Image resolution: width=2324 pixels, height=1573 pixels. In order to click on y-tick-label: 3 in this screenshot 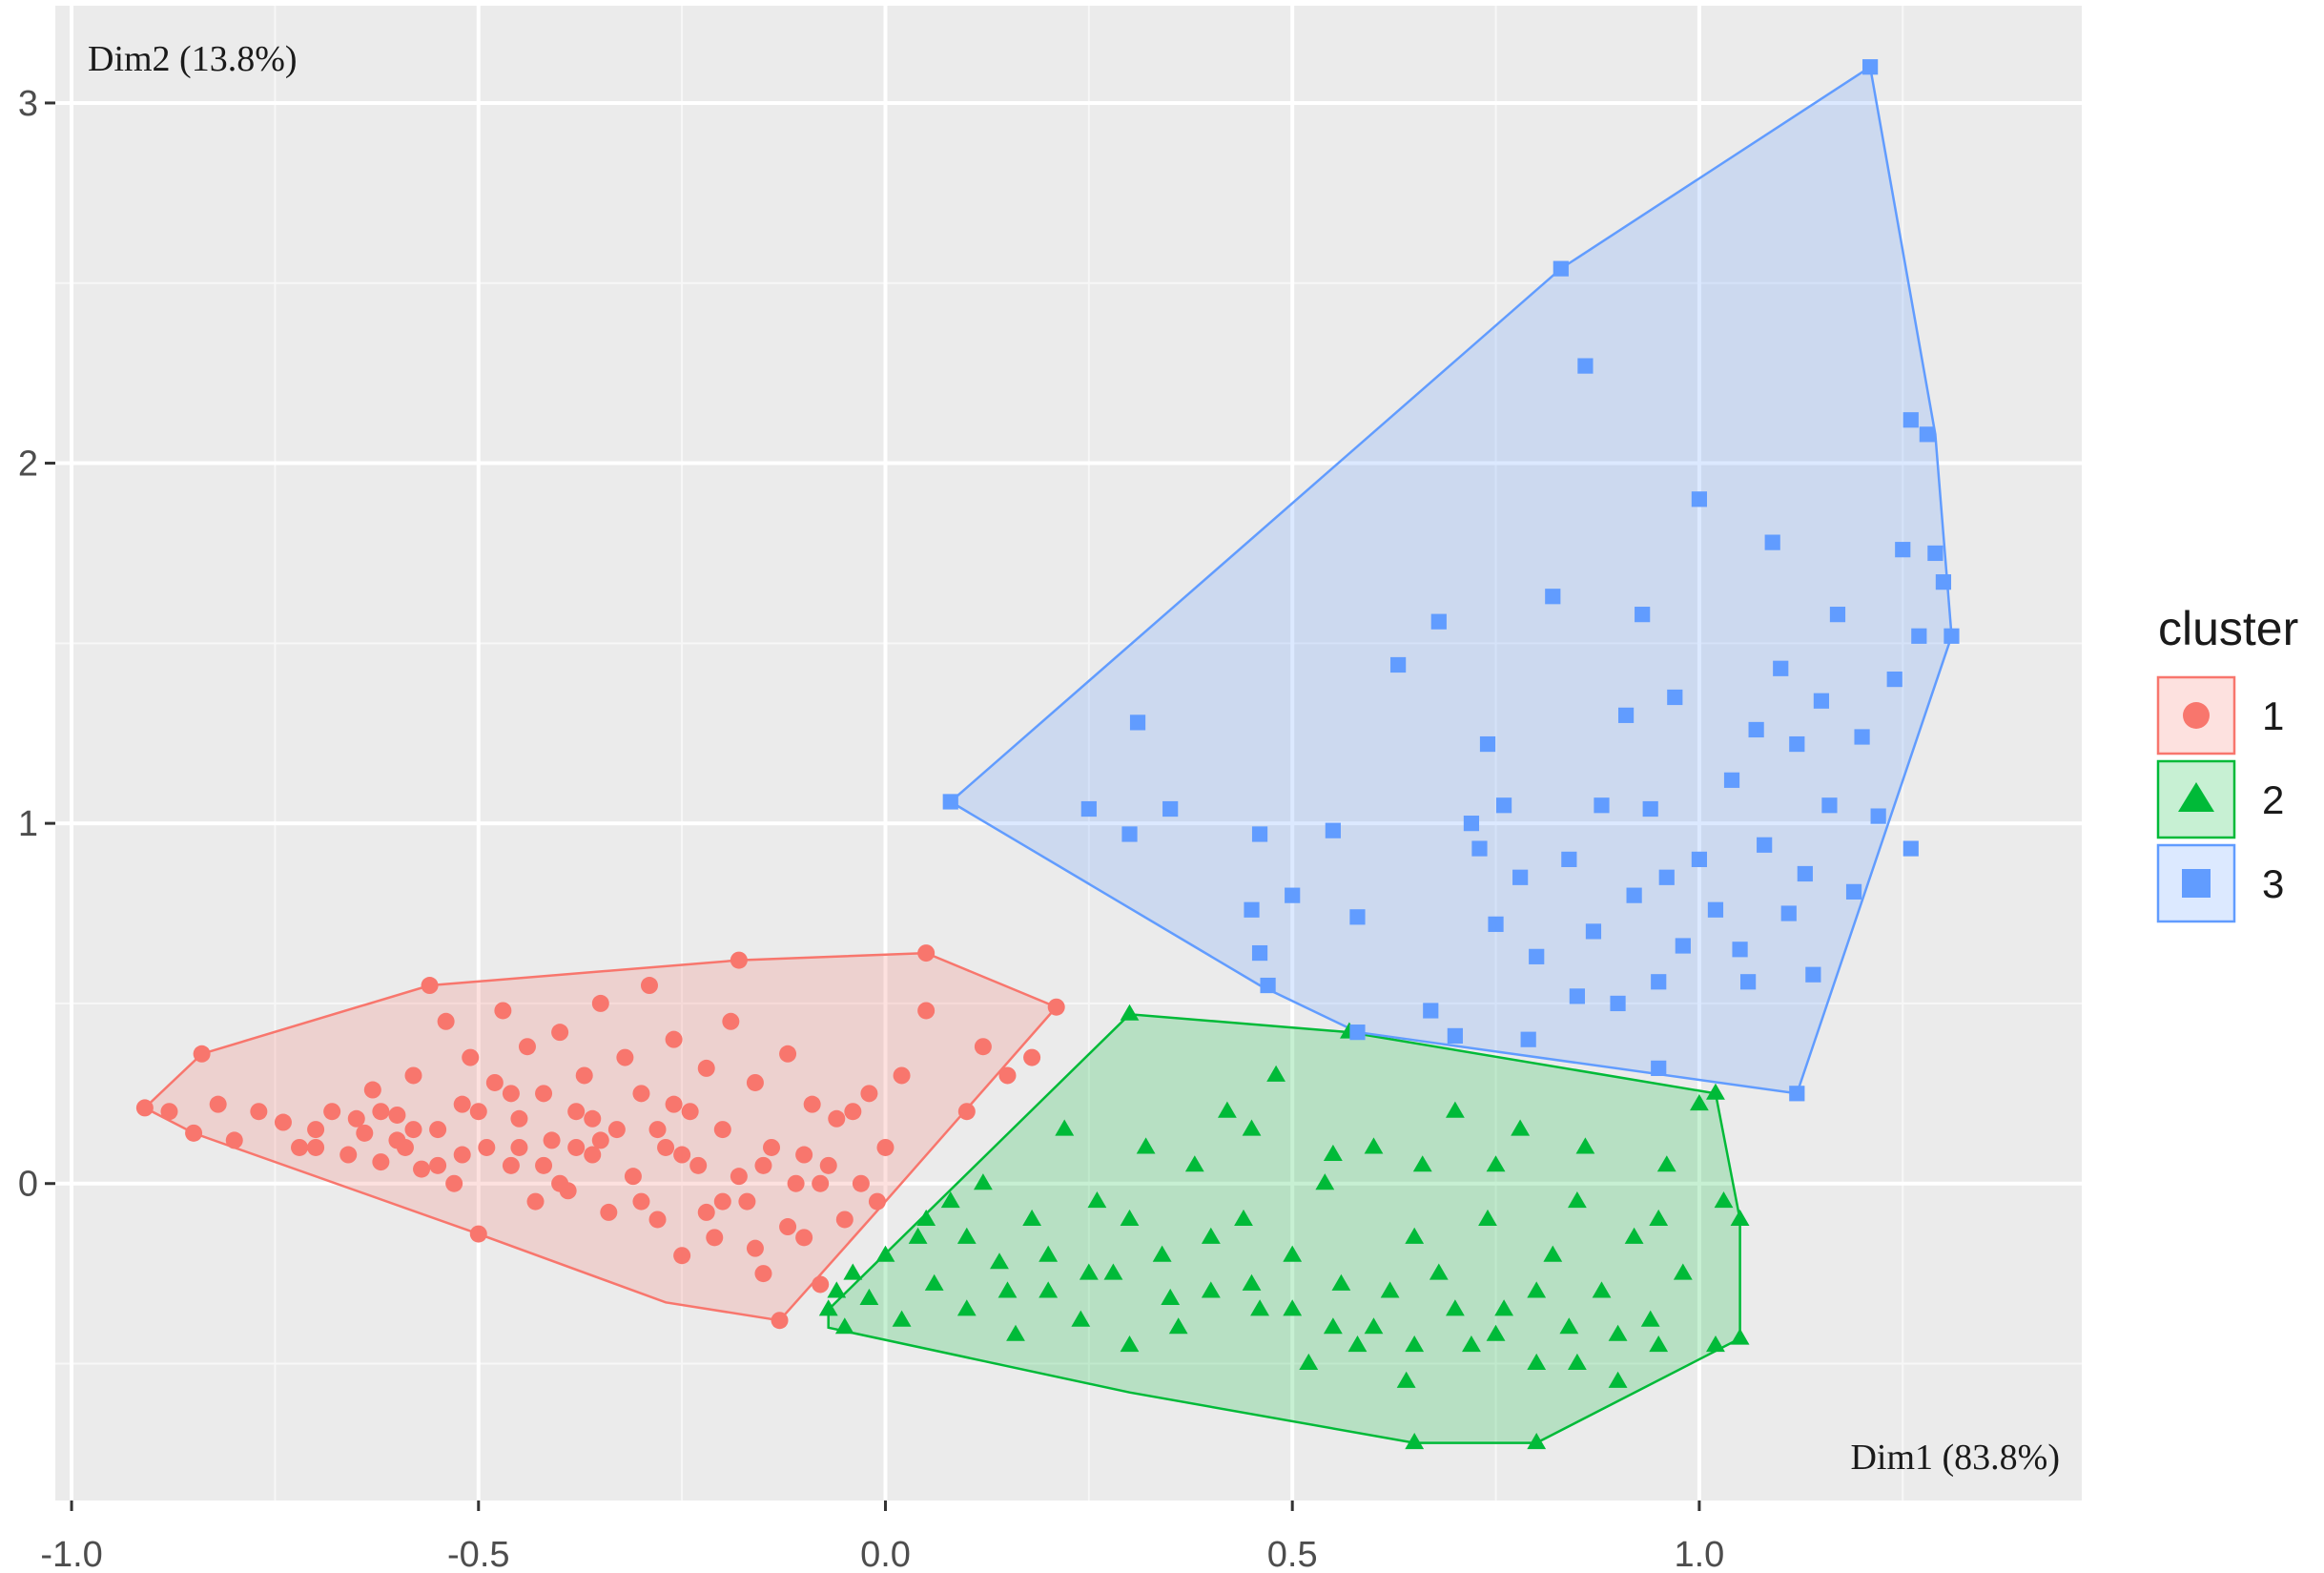, I will do `click(28, 104)`.